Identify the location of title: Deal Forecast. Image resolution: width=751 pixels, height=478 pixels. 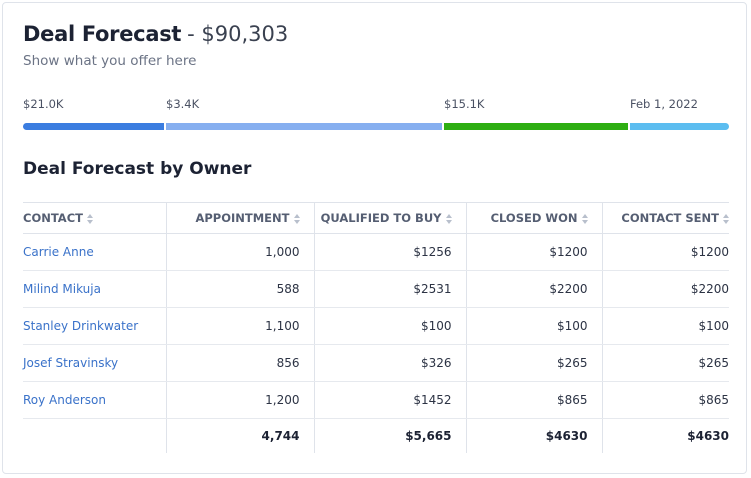
(102, 34).